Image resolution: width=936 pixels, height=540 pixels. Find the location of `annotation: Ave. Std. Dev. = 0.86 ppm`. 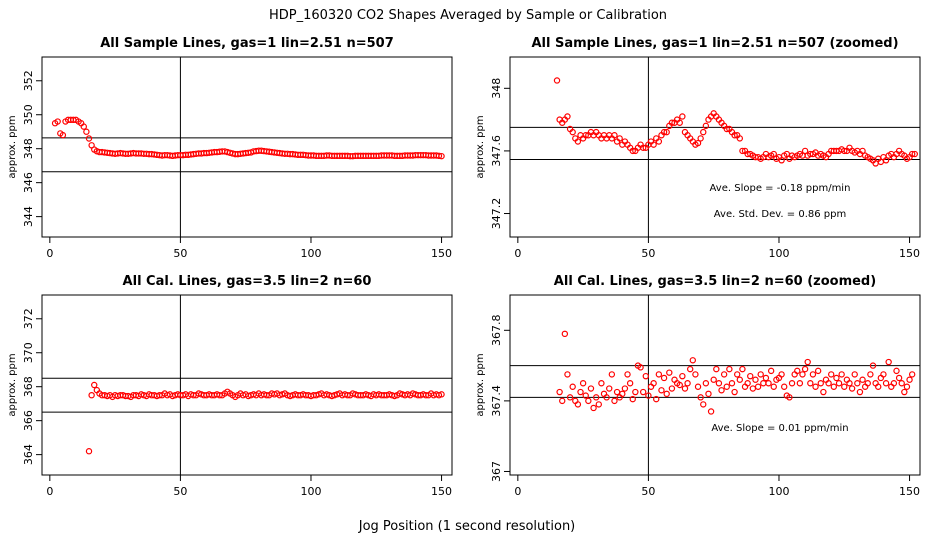

annotation: Ave. Std. Dev. = 0.86 ppm is located at coordinates (780, 214).